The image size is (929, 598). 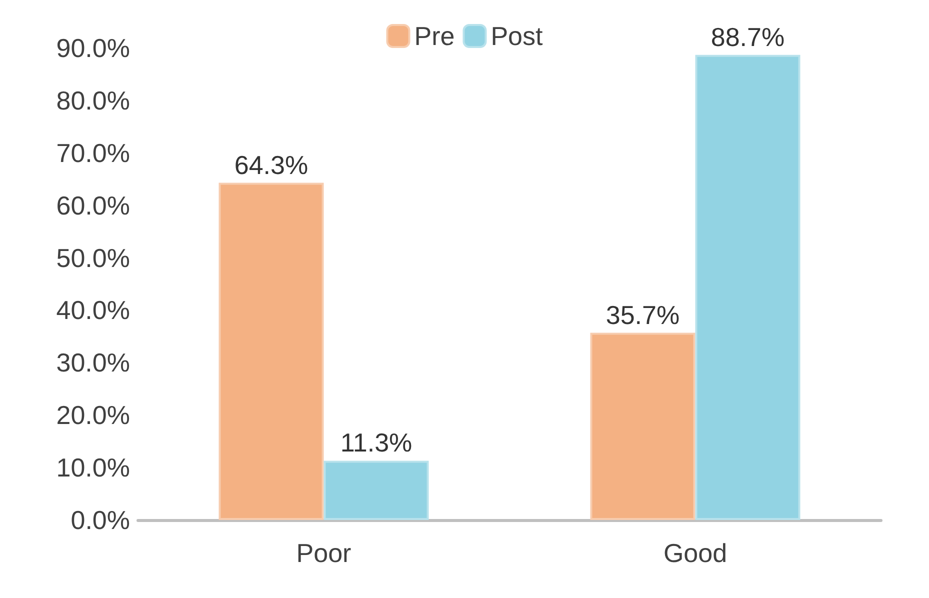 What do you see at coordinates (271, 165) in the screenshot?
I see `data-label: 64.3%` at bounding box center [271, 165].